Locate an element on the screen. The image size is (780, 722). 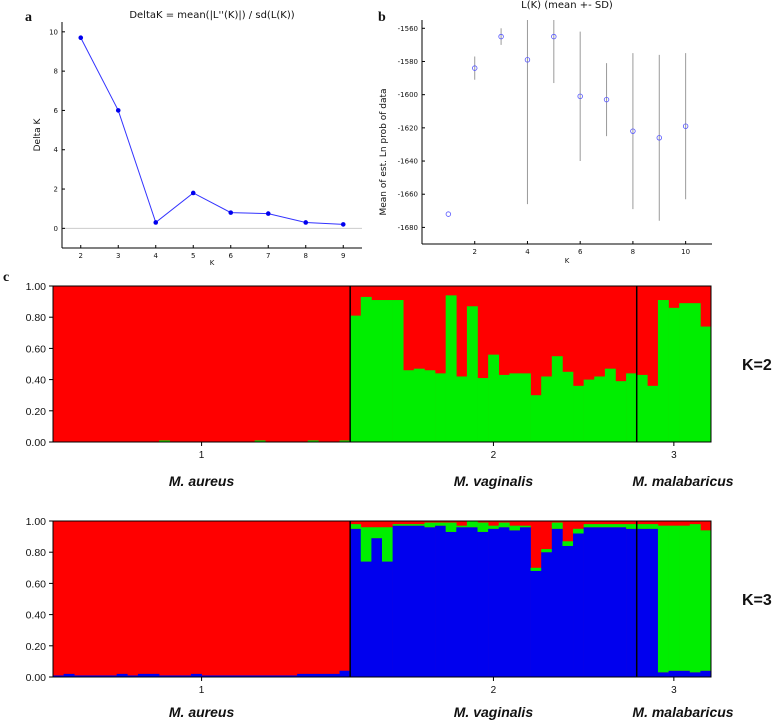
chart-a-ytick-label: 10 is located at coordinates (53, 32).